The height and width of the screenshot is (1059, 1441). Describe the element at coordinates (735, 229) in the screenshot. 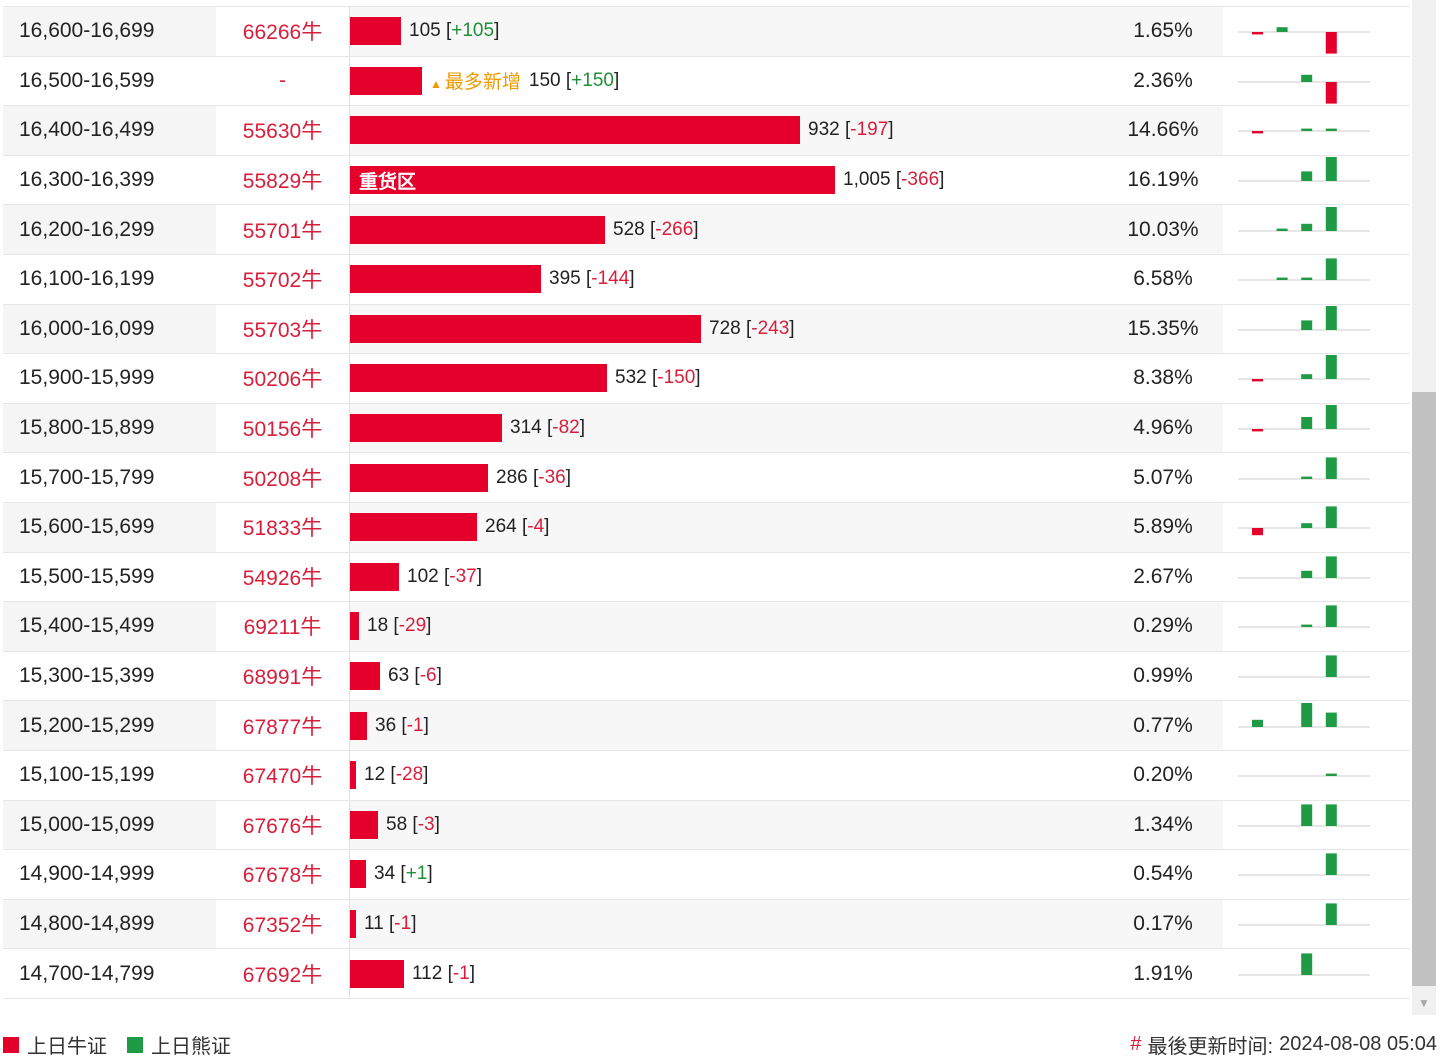

I see `outstanding-bar-cell: 528 [-266]` at that location.